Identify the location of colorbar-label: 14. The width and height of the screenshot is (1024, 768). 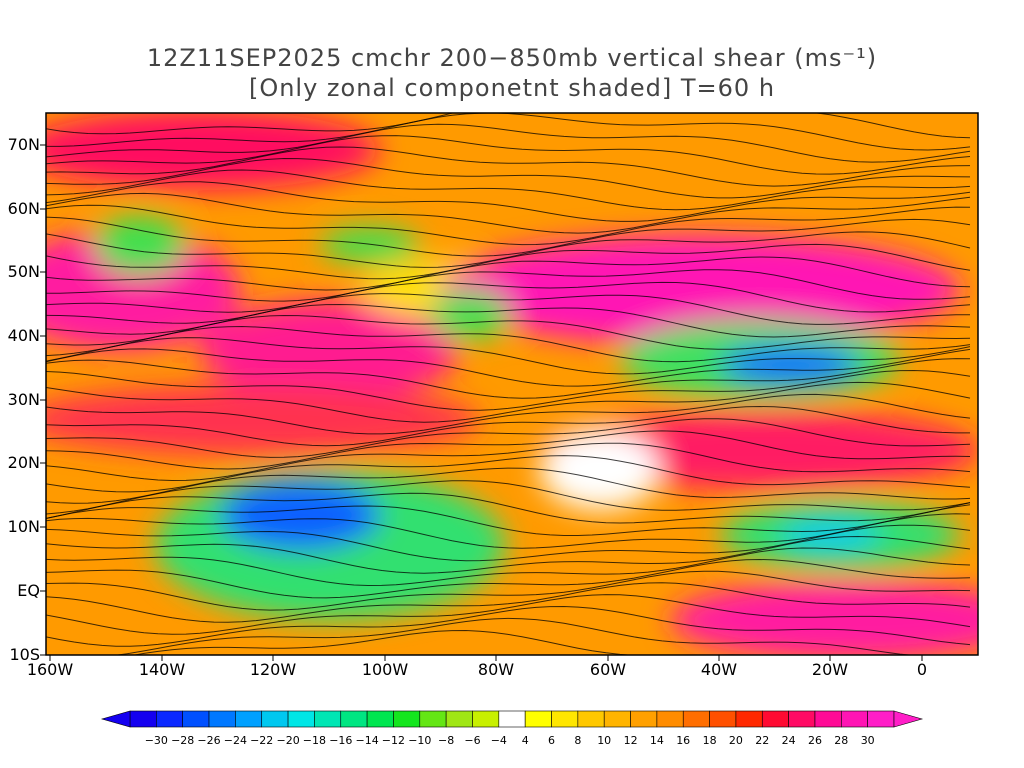
(656, 740).